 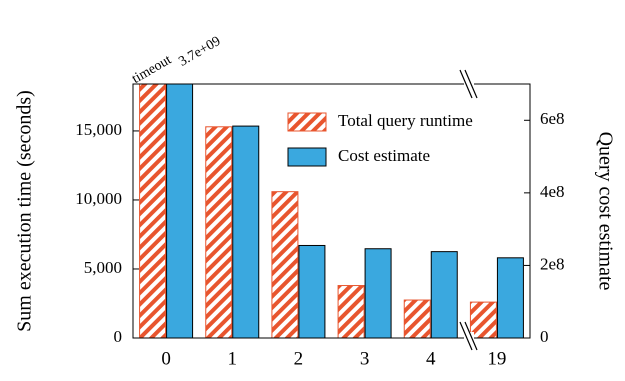 What do you see at coordinates (605, 211) in the screenshot?
I see `y2-axis-label: Query cost estimate` at bounding box center [605, 211].